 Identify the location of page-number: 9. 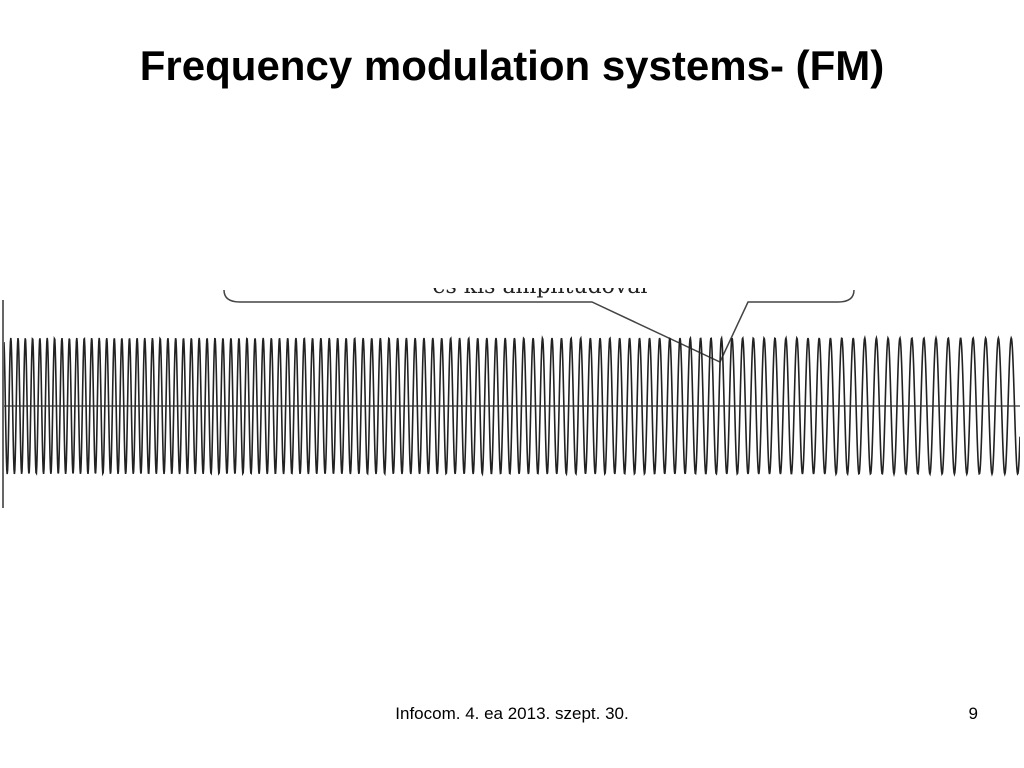
(973, 713).